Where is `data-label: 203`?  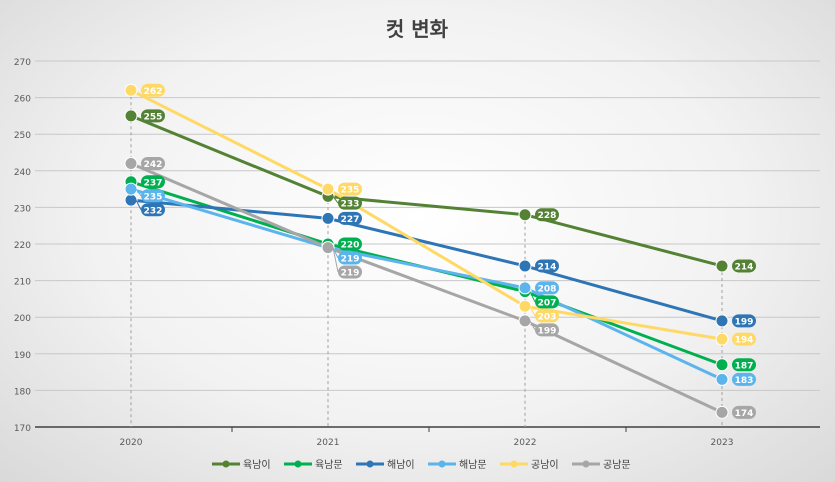
data-label: 203 is located at coordinates (547, 317).